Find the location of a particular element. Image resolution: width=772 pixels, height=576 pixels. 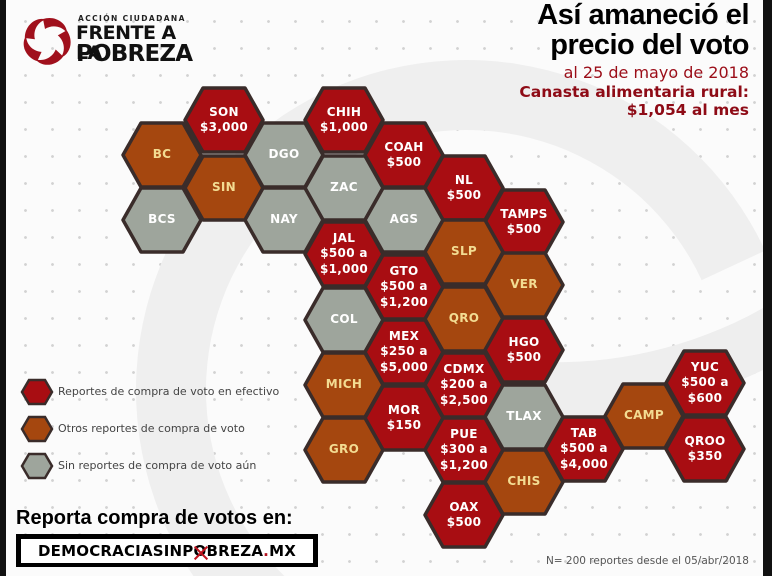

state-code: MEX is located at coordinates (404, 335).